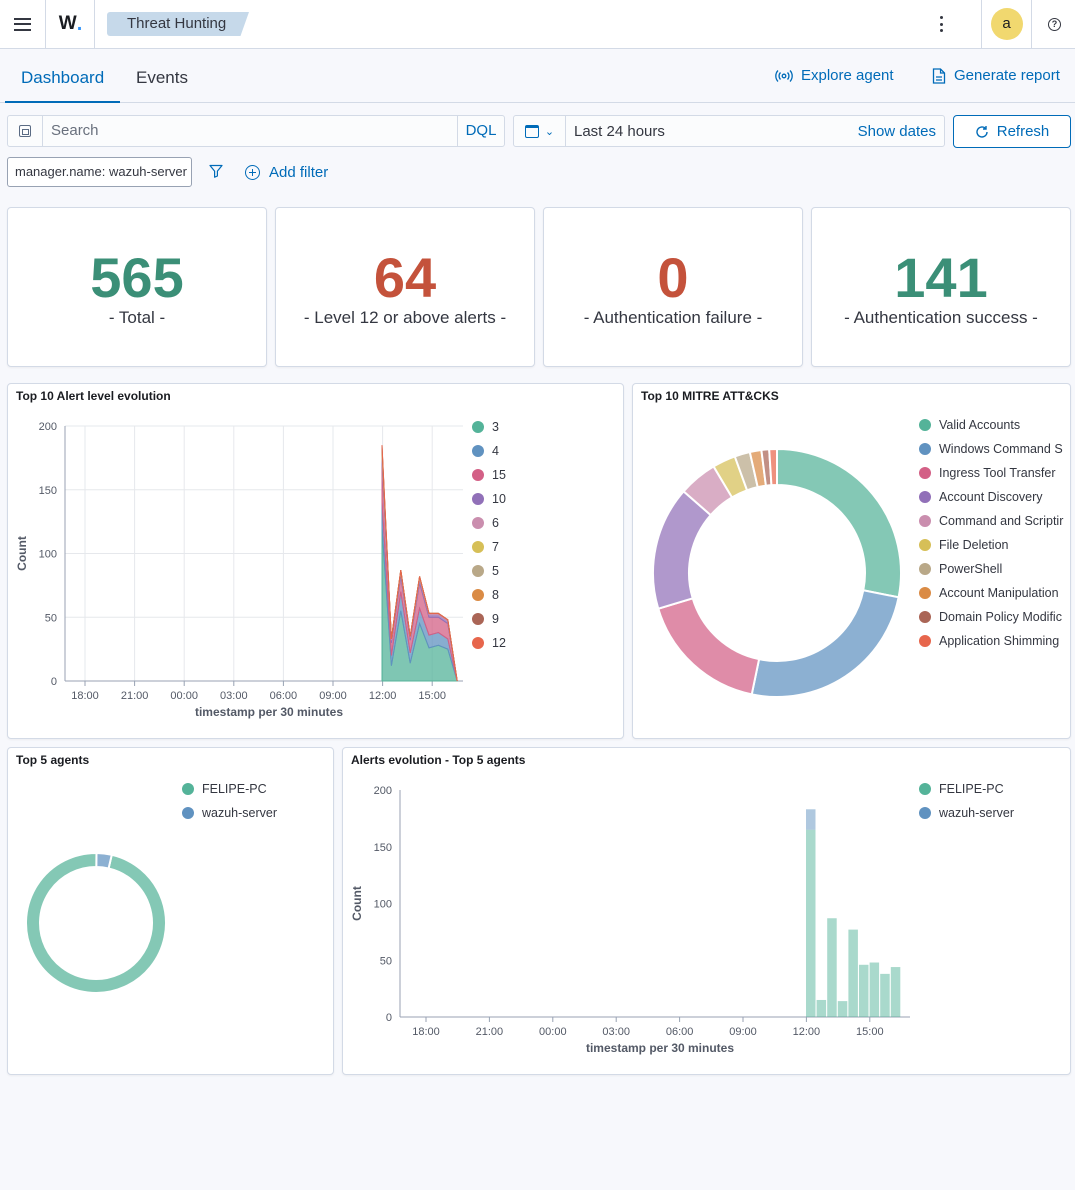  What do you see at coordinates (834, 75) in the screenshot?
I see `explore-agent-link: Explore agent` at bounding box center [834, 75].